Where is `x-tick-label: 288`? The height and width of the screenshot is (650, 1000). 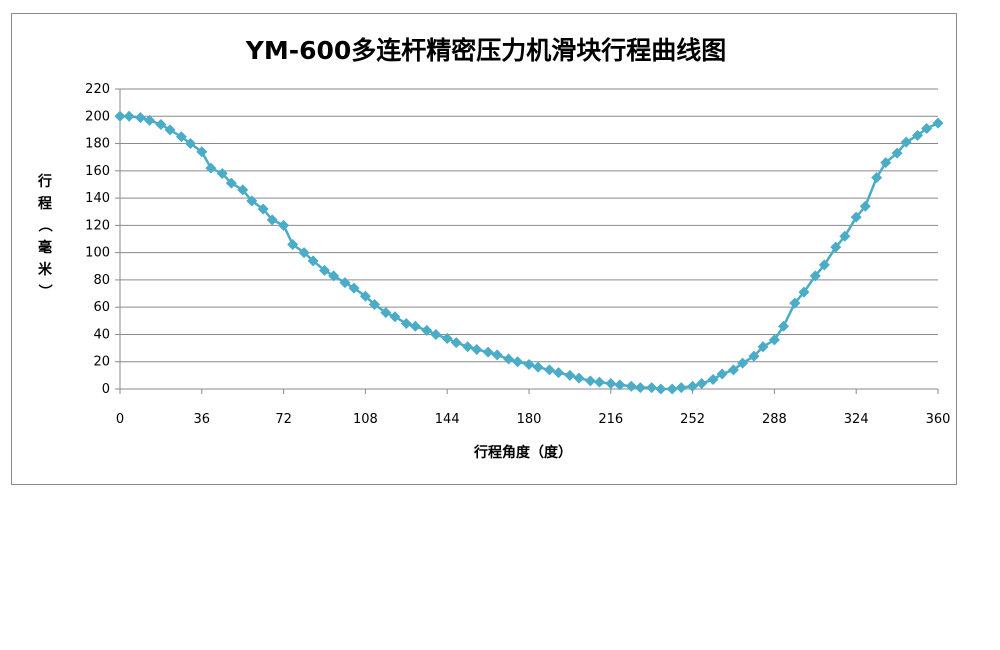 x-tick-label: 288 is located at coordinates (774, 419).